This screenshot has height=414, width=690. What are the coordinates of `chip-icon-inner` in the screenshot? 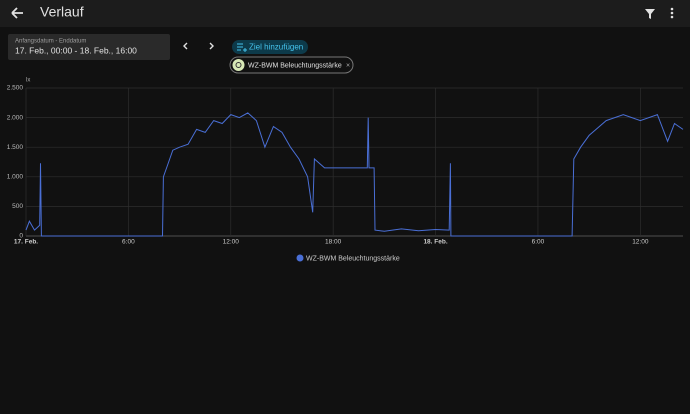 It's located at (238, 65).